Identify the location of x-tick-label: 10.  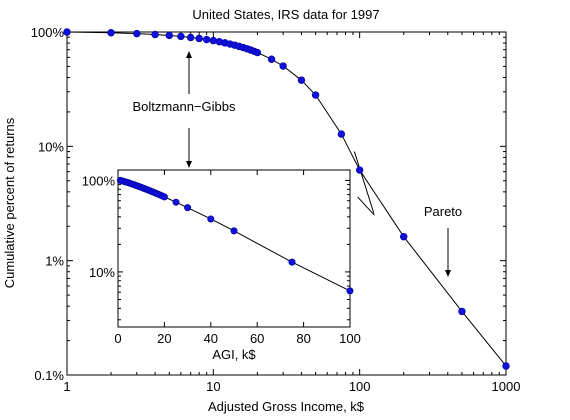
(213, 386).